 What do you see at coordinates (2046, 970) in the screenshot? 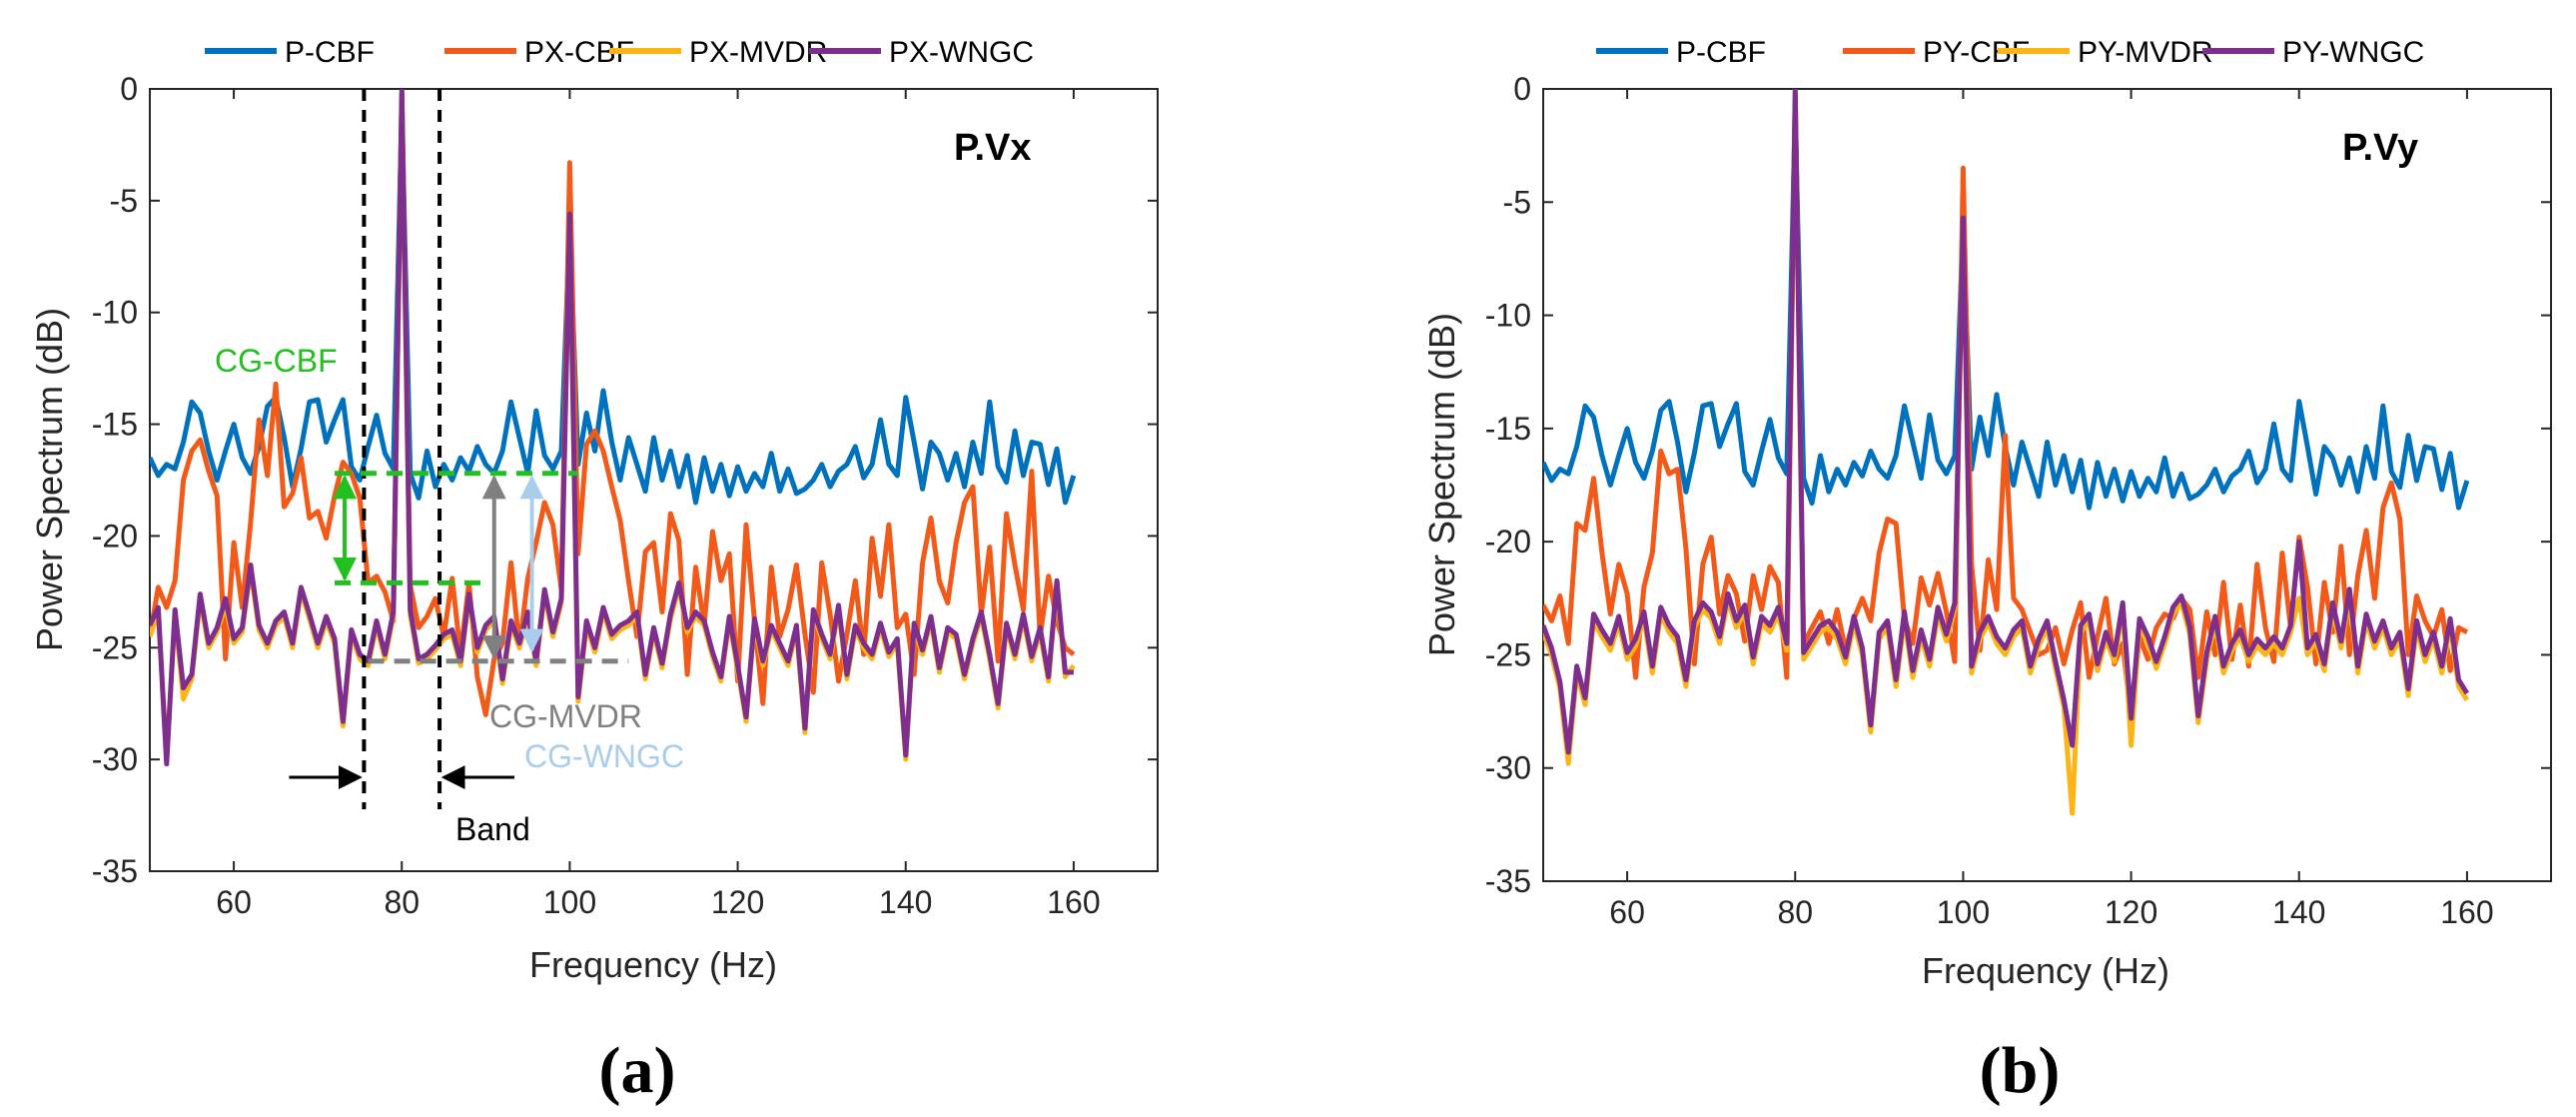
I see `x-axis-label-b: Frequency (Hz)` at bounding box center [2046, 970].